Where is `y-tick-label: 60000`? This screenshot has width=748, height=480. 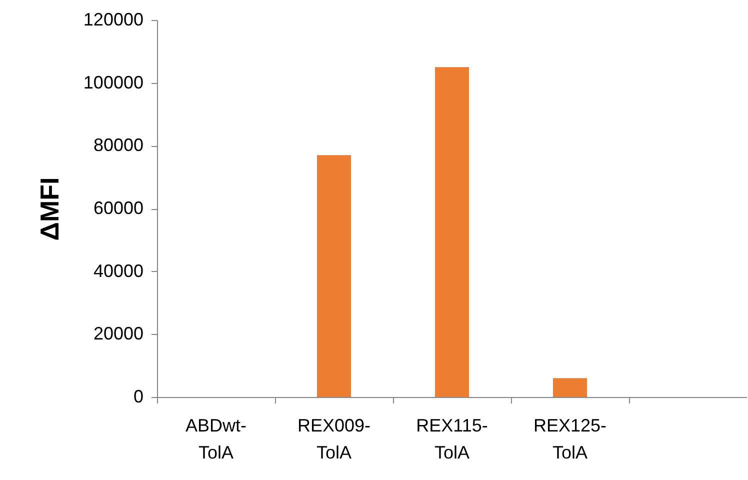
y-tick-label: 60000 is located at coordinates (118, 208).